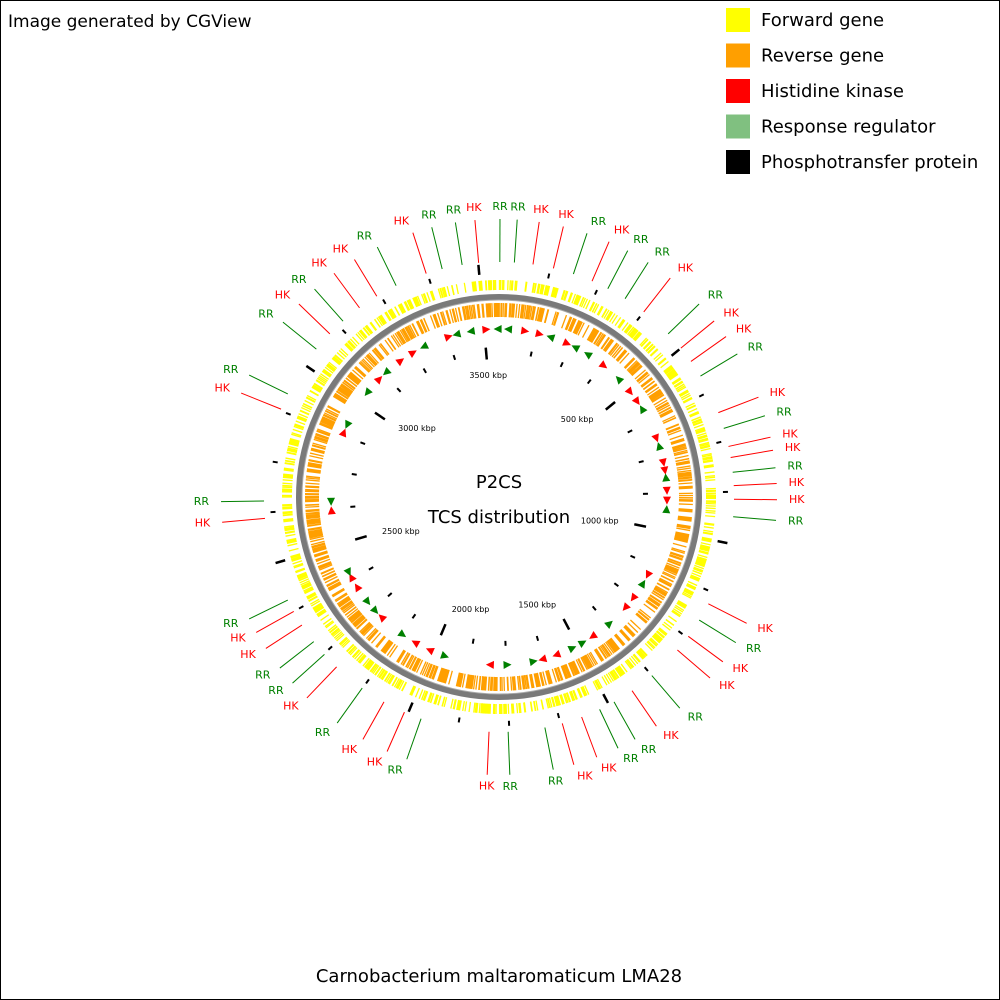 This screenshot has width=1000, height=1000. Describe the element at coordinates (499, 976) in the screenshot. I see `footer: Carnobacterium maltaromaticum LMA28` at that location.